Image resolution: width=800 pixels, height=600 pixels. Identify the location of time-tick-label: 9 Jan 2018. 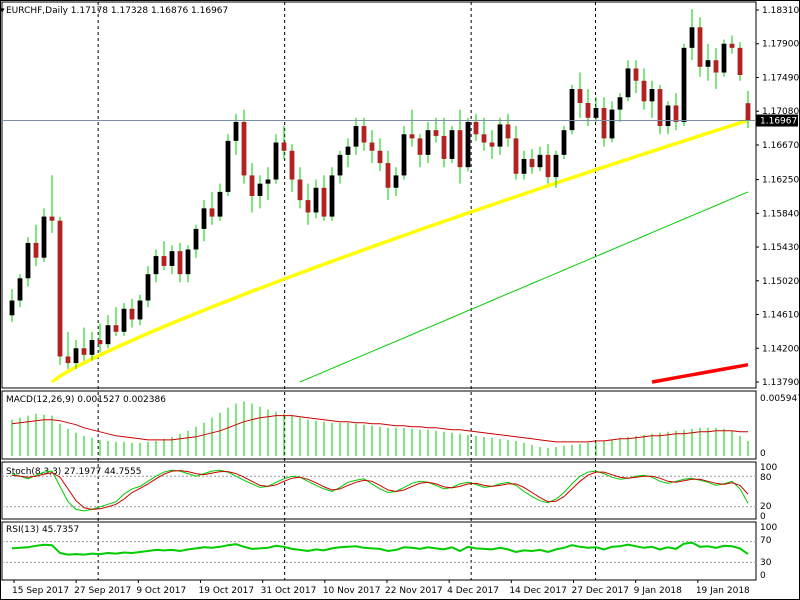
(658, 591).